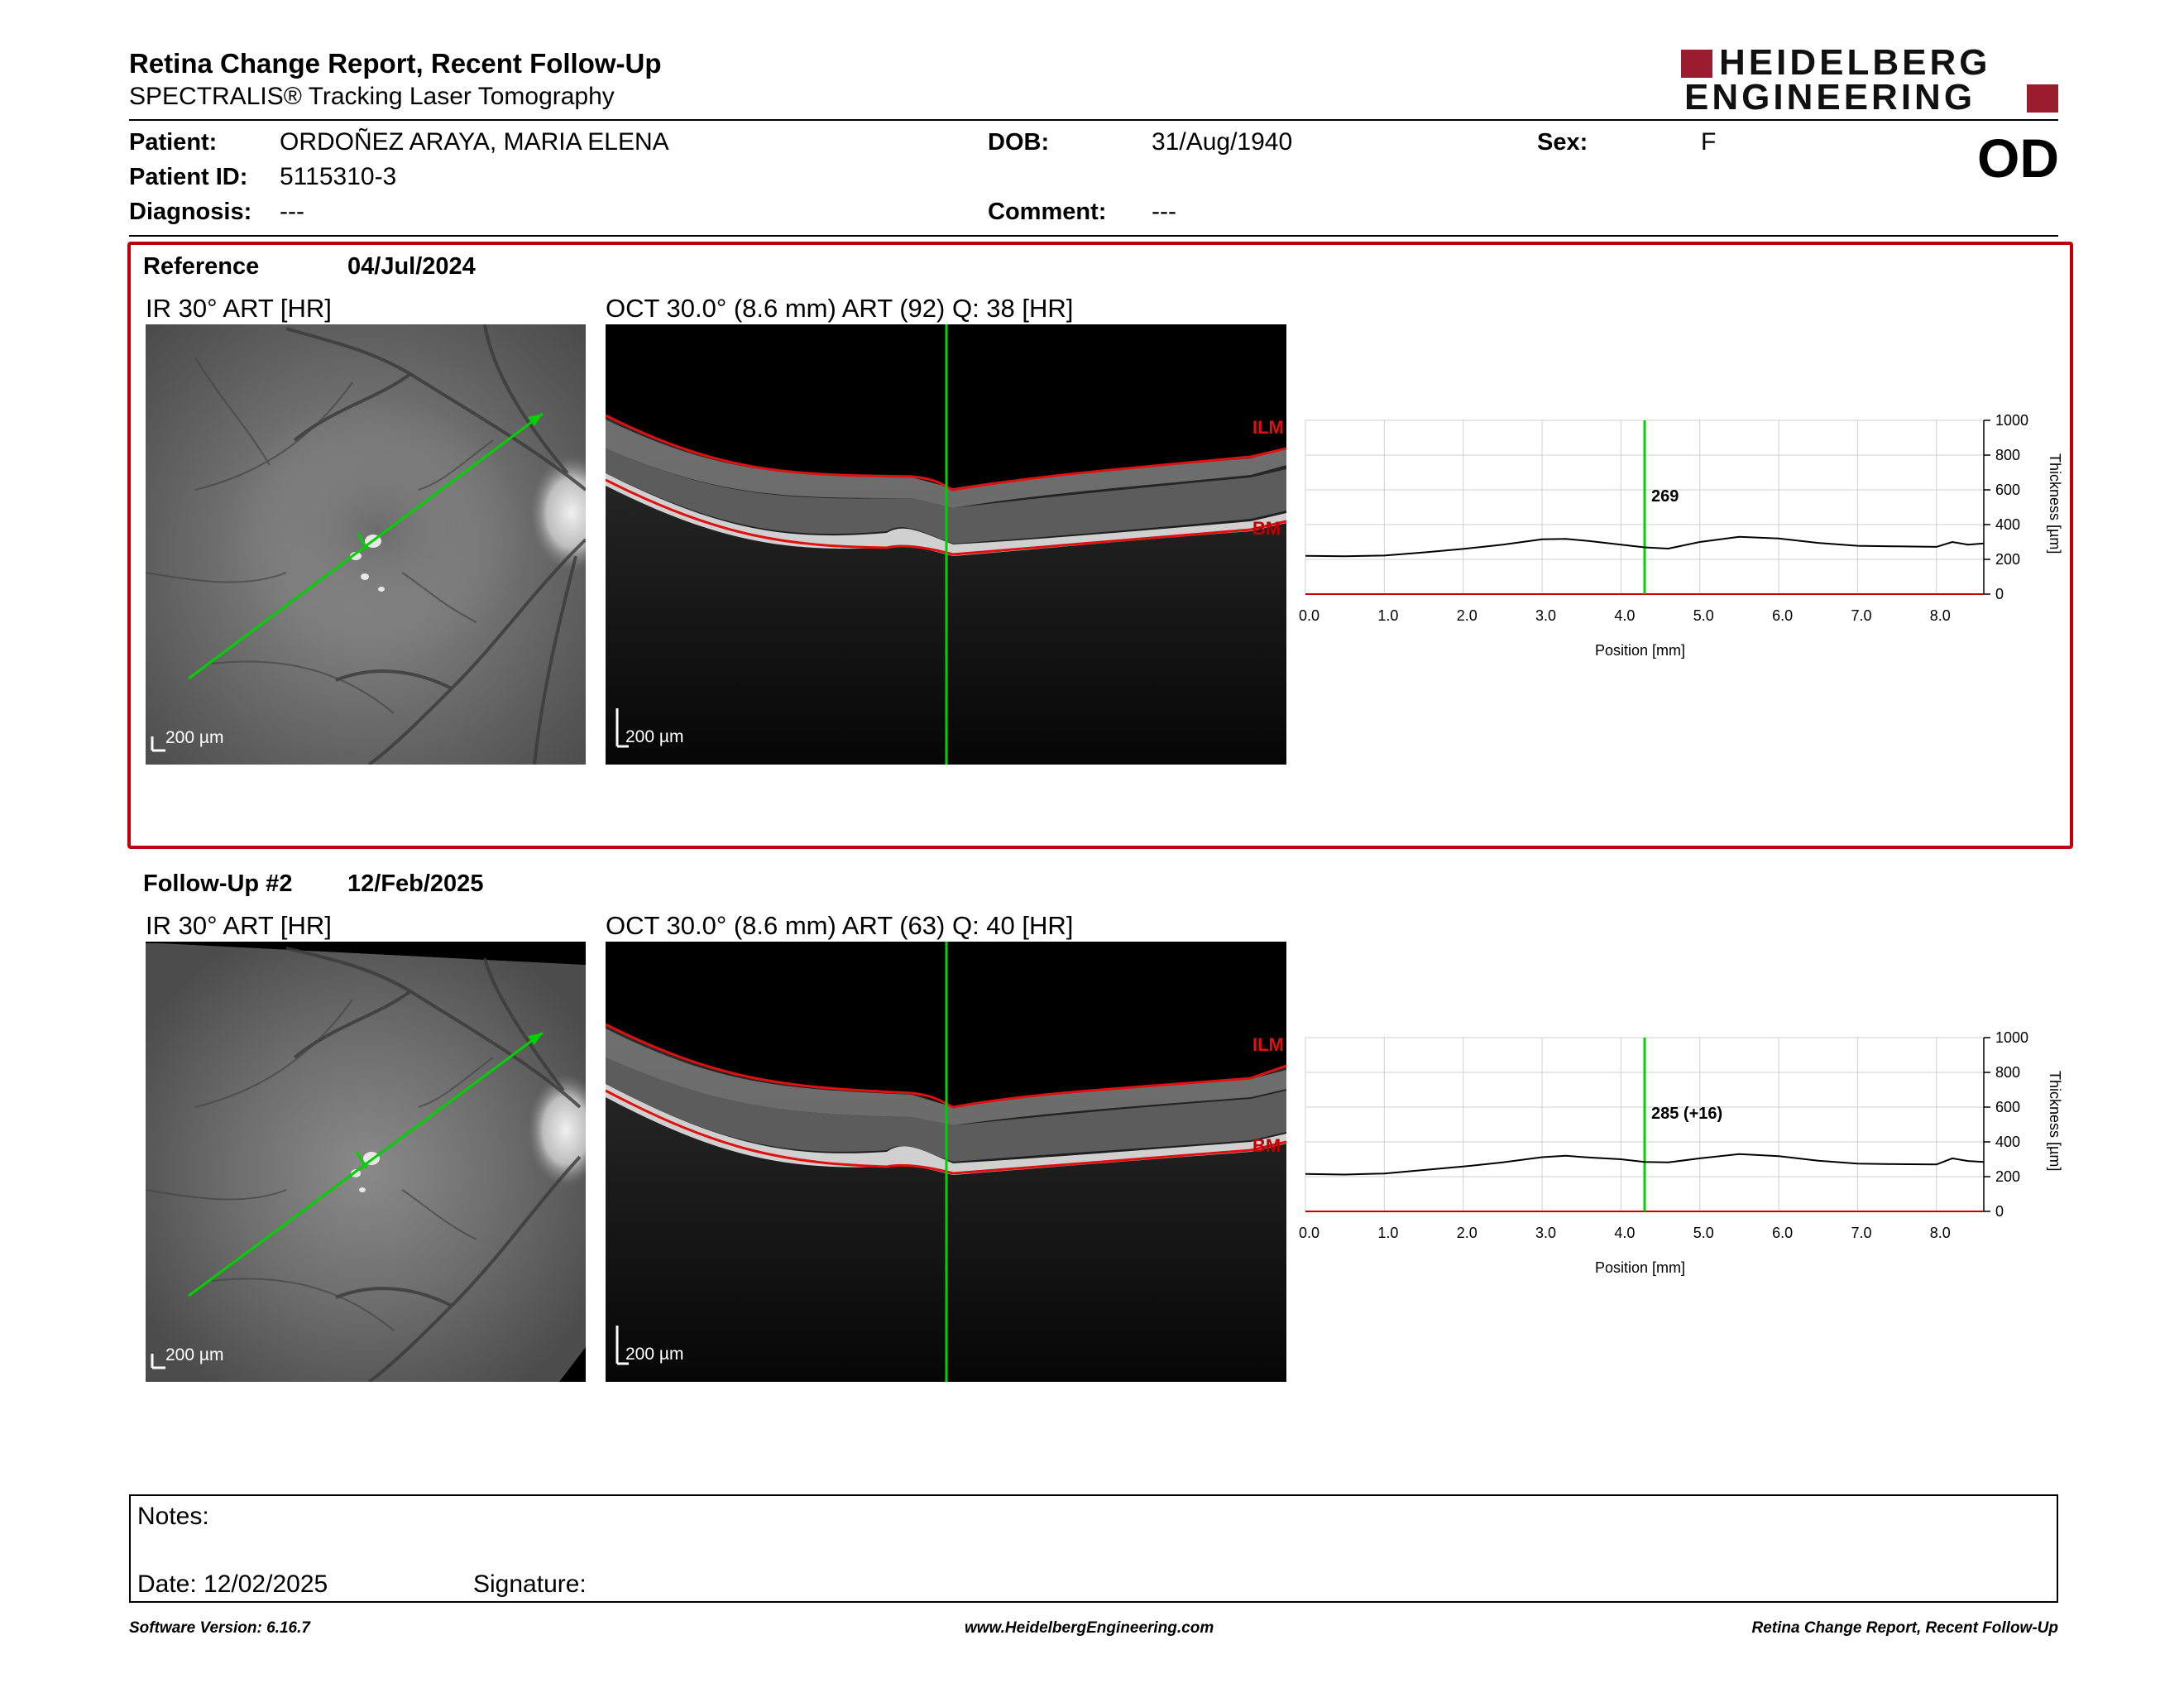  I want to click on followup-oct-label: OCT 30.0° (8.6 mm) ART (63) Q: 40 [HR], so click(840, 925).